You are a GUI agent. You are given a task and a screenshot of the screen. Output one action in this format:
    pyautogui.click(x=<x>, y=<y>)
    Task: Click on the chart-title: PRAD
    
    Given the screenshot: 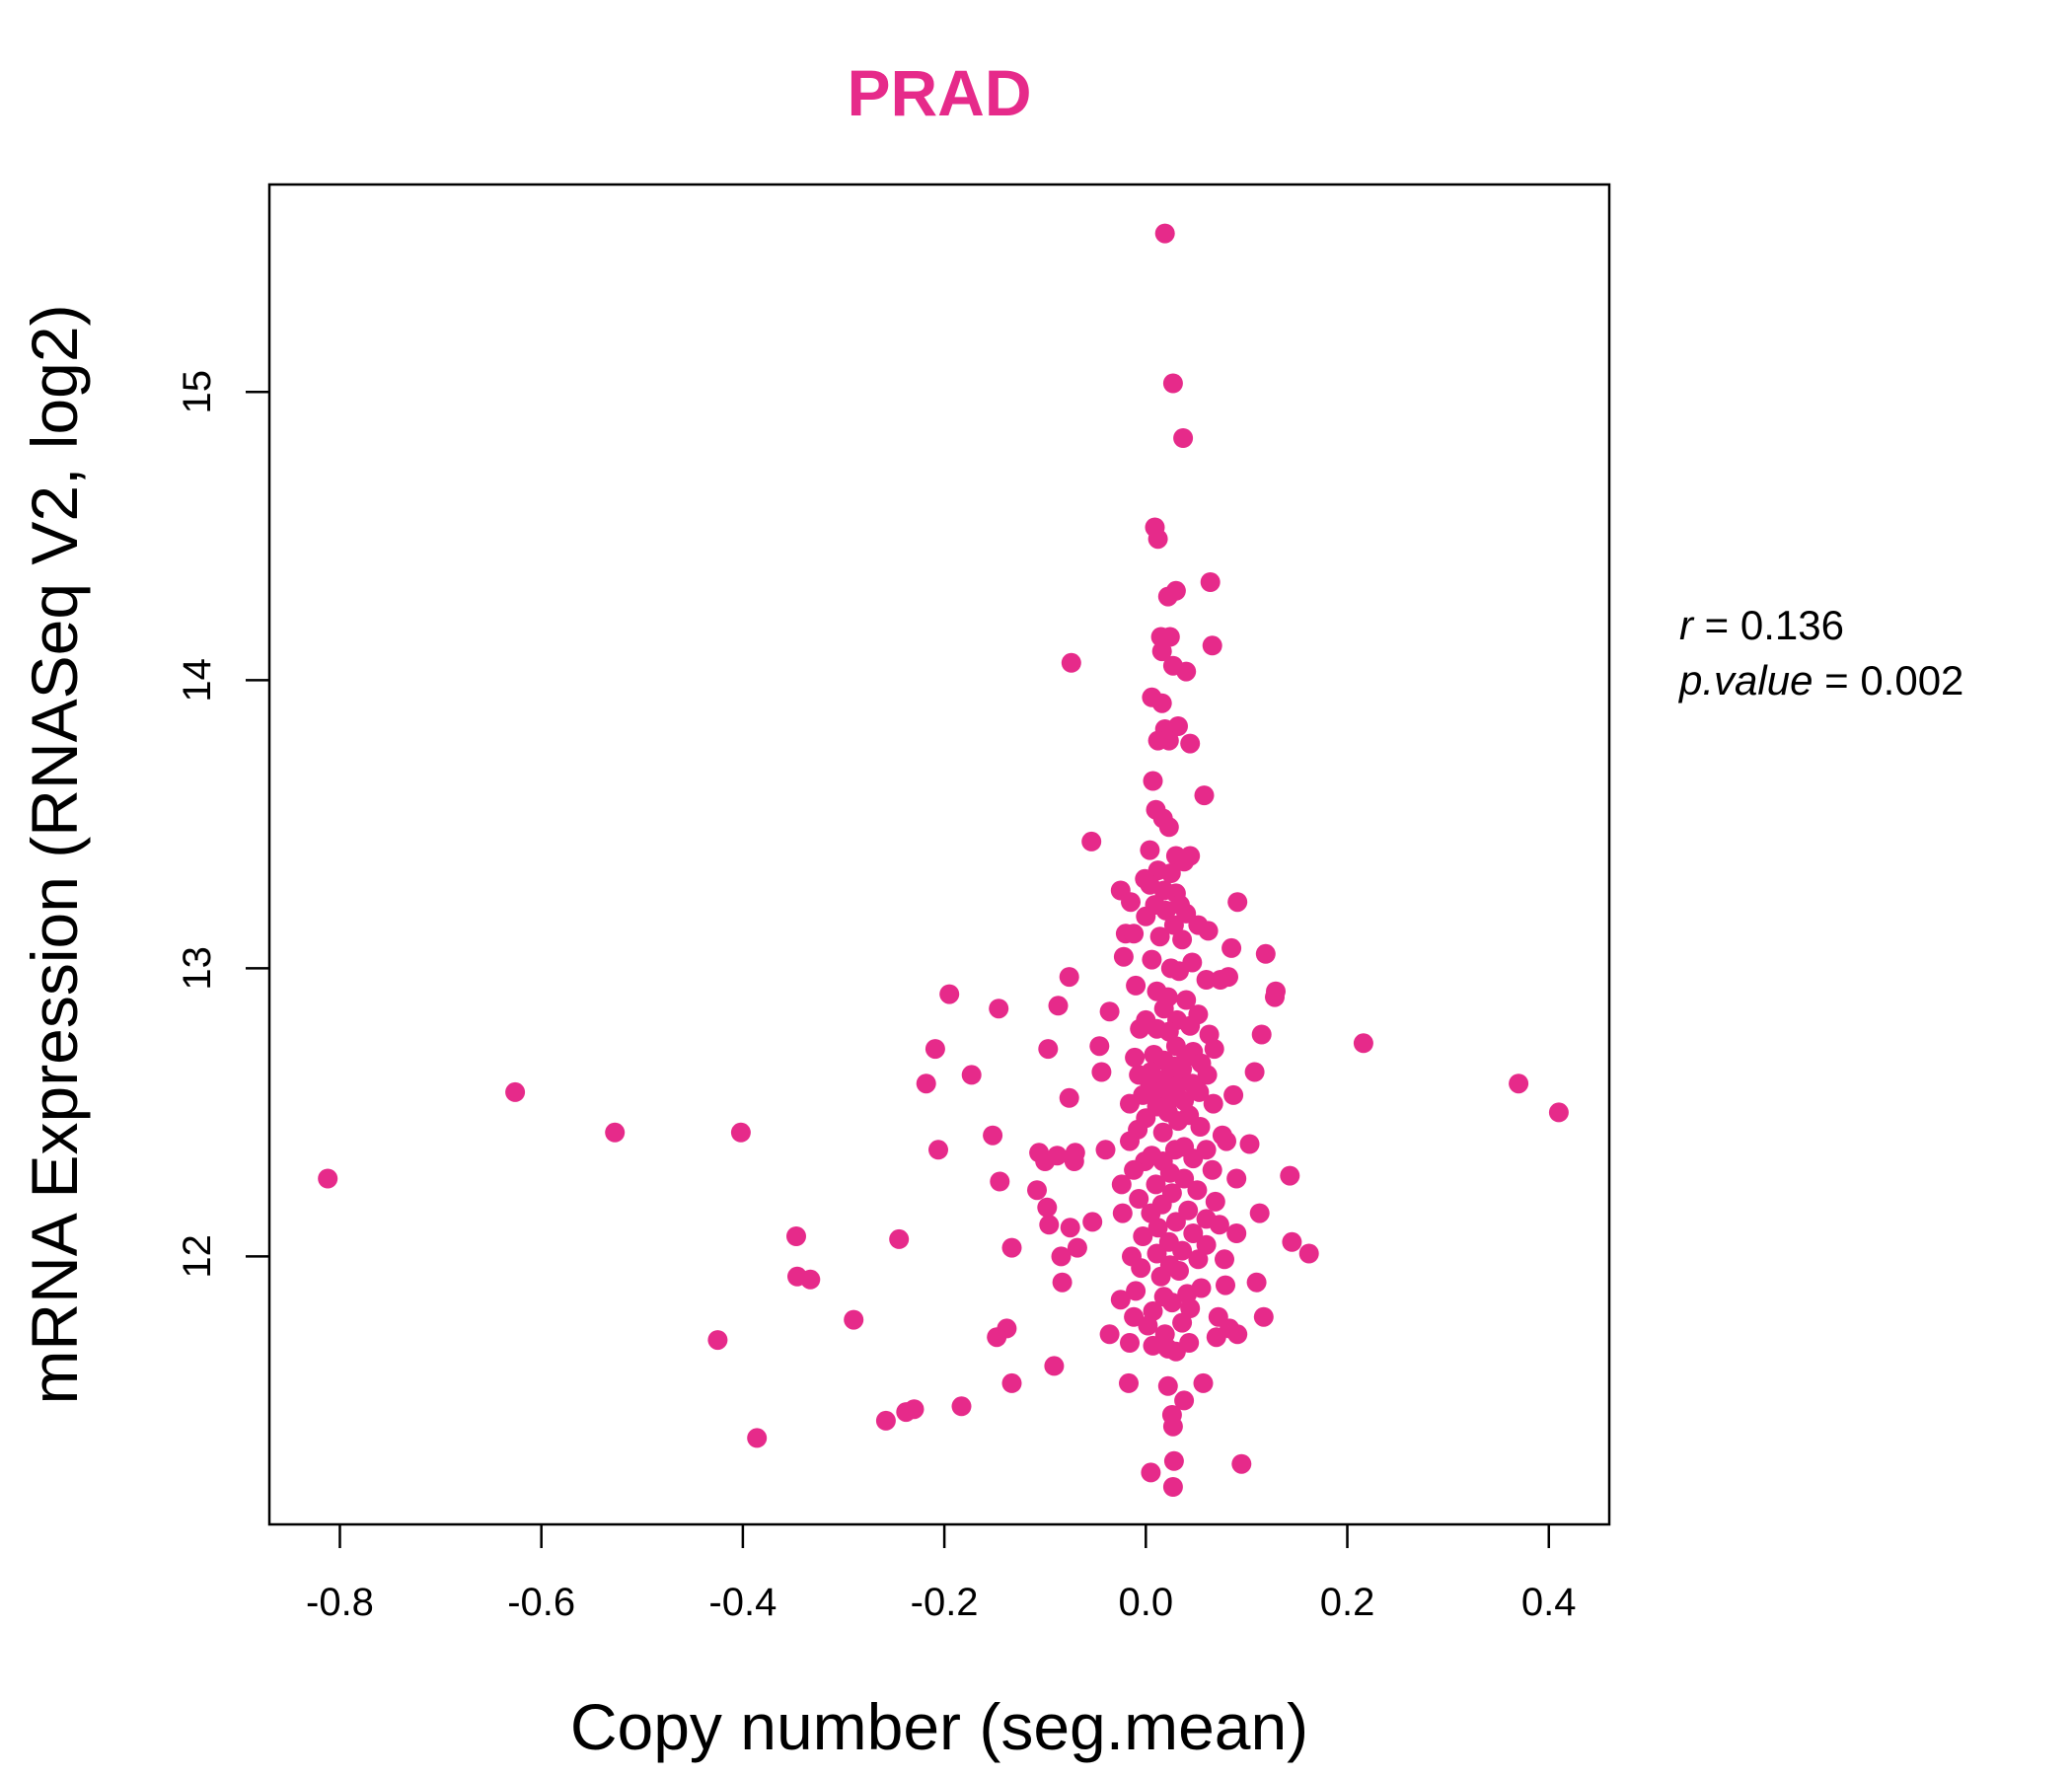 What is the action you would take?
    pyautogui.click(x=939, y=93)
    